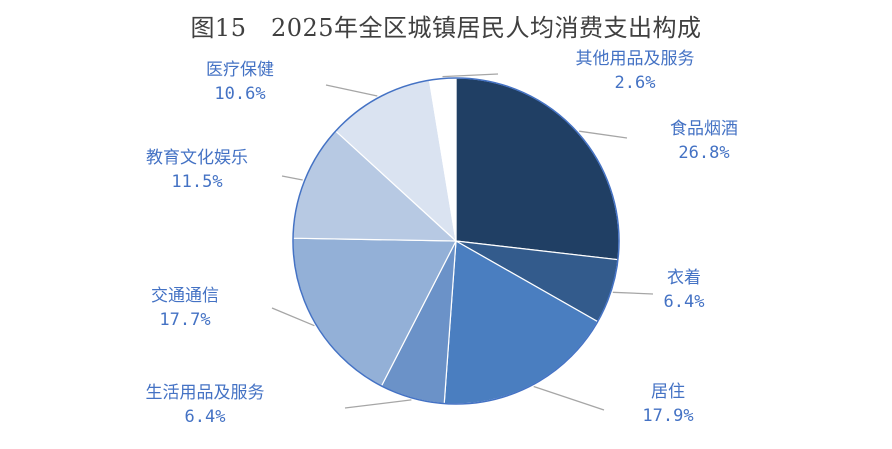 This screenshot has width=892, height=449. What do you see at coordinates (668, 392) in the screenshot?
I see `slice-label-name-3: 居住` at bounding box center [668, 392].